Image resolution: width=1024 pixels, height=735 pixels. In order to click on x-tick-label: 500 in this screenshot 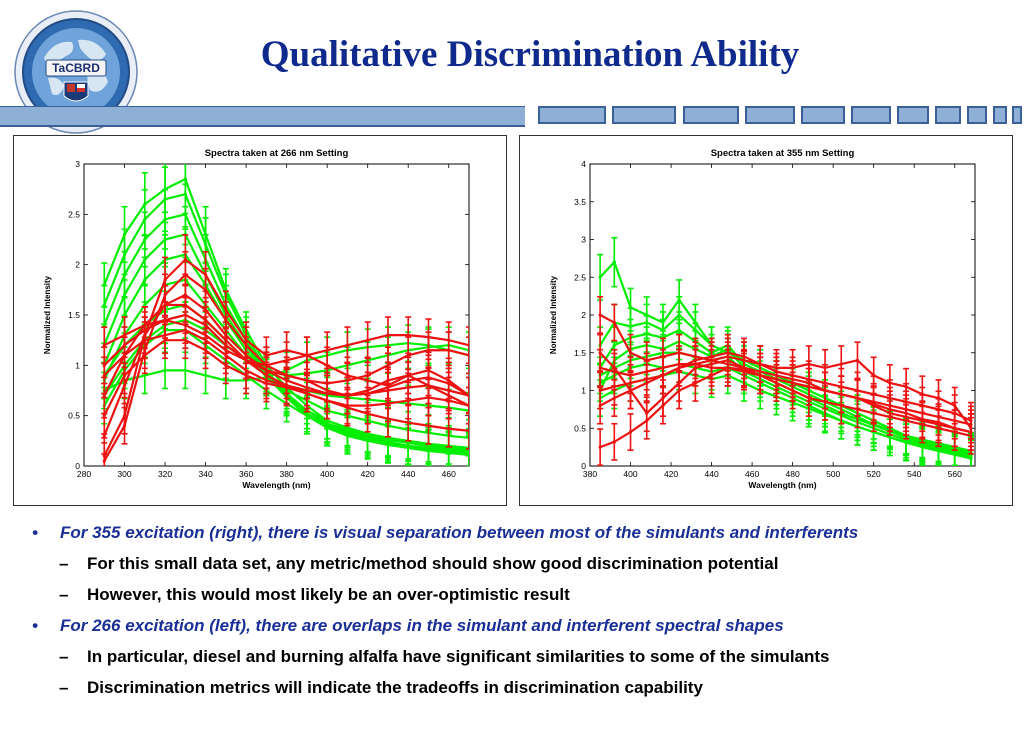, I will do `click(833, 474)`.